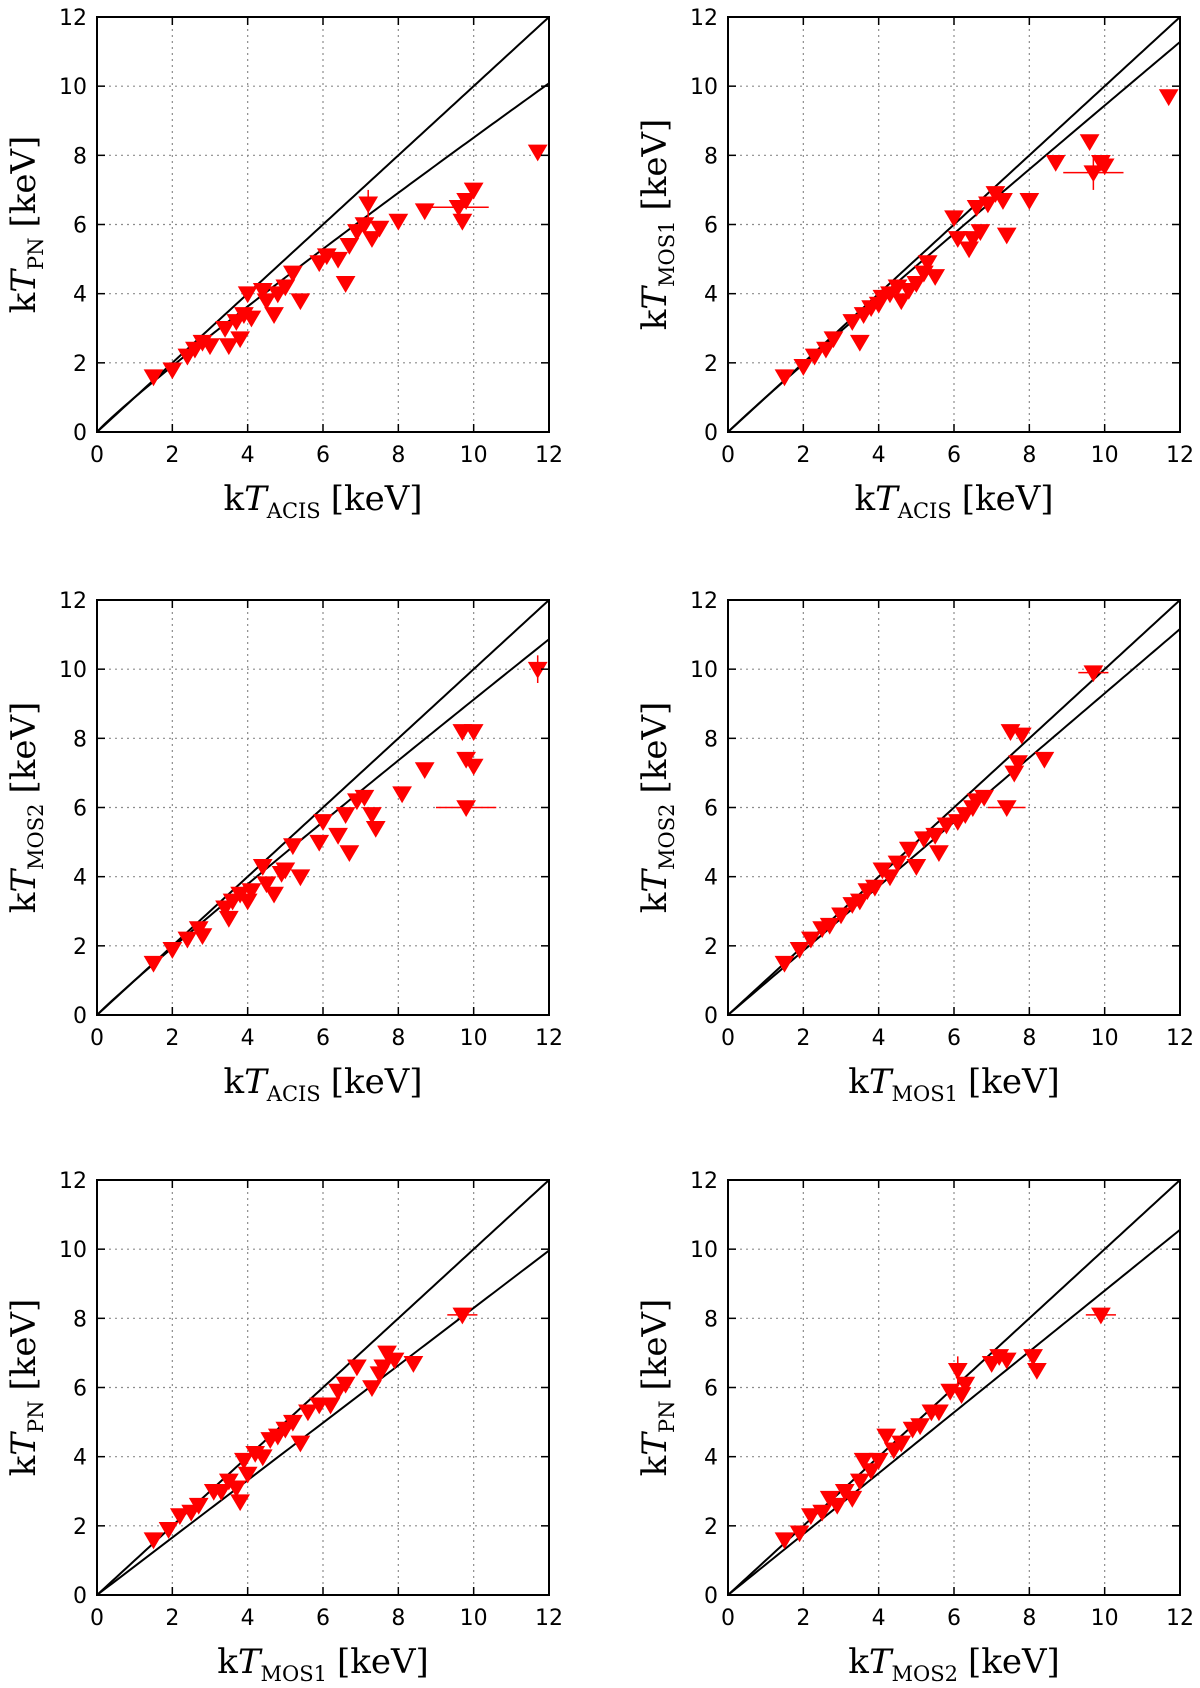 This screenshot has height=1688, width=1200. I want to click on y-tick-label: 0, so click(80, 1596).